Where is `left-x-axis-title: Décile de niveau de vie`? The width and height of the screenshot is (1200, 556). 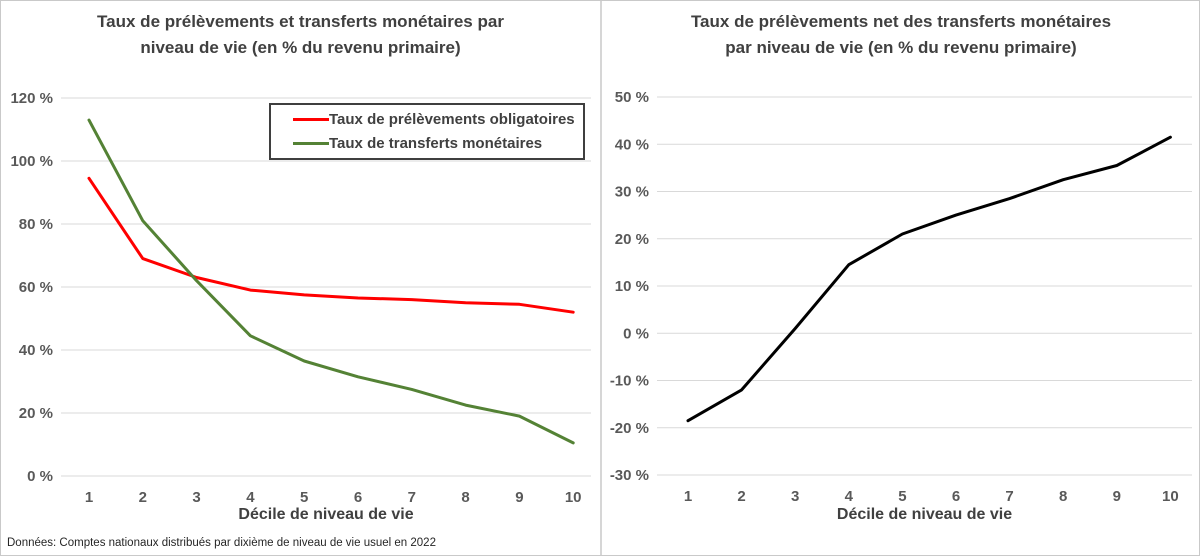
left-x-axis-title: Décile de niveau de vie is located at coordinates (326, 514).